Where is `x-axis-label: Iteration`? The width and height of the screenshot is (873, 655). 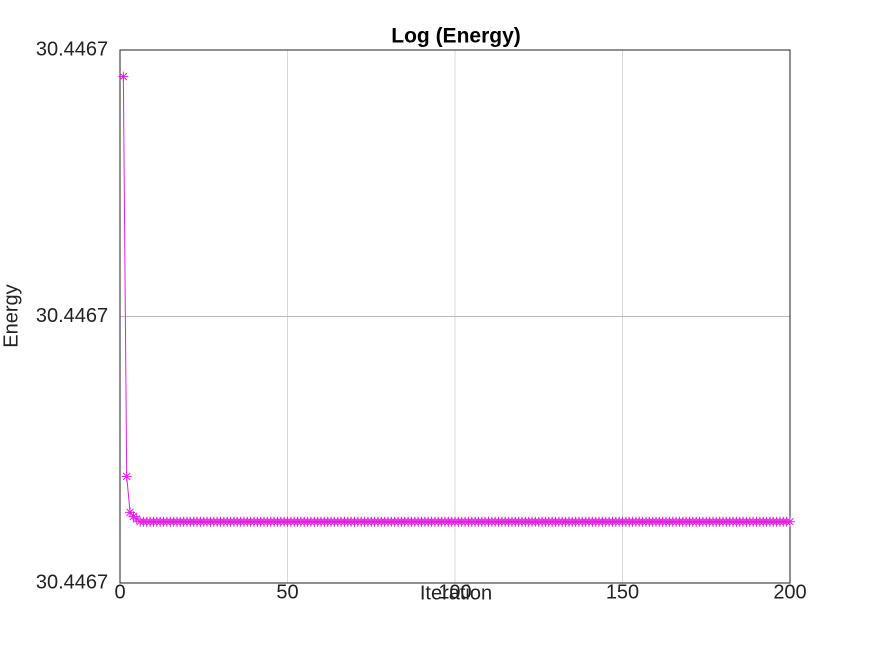
x-axis-label: Iteration is located at coordinates (456, 593).